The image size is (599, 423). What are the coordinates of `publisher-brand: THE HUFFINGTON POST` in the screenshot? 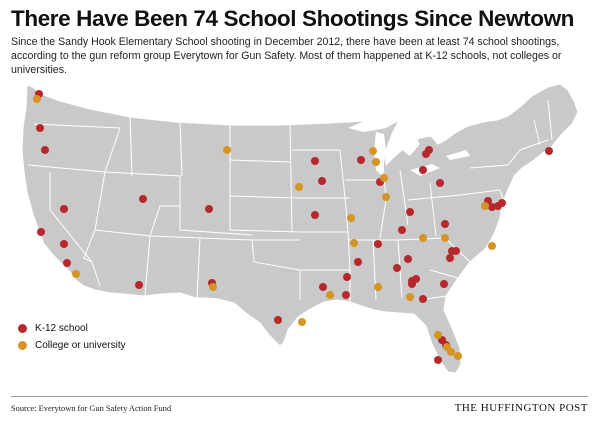 It's located at (521, 408).